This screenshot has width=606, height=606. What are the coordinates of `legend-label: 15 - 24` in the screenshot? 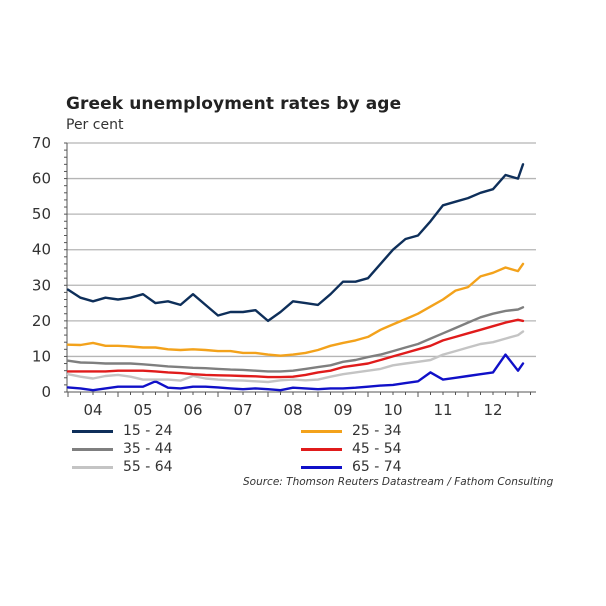 It's located at (148, 431).